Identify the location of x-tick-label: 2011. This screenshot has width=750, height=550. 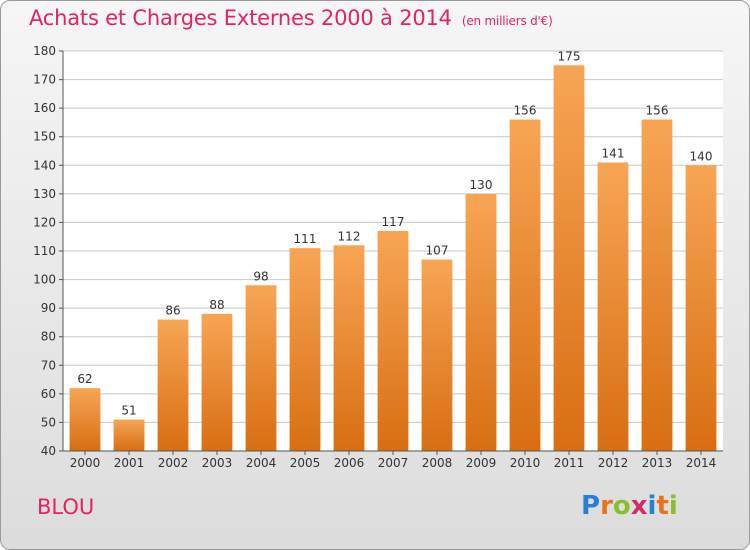
(569, 463).